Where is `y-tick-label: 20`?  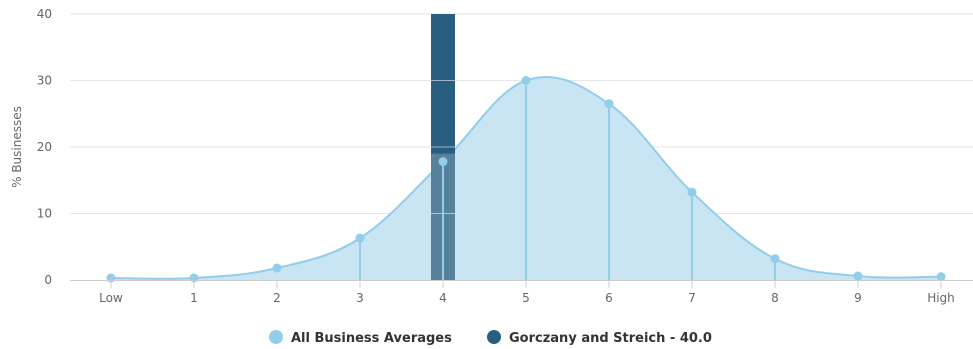
y-tick-label: 20 is located at coordinates (44, 147).